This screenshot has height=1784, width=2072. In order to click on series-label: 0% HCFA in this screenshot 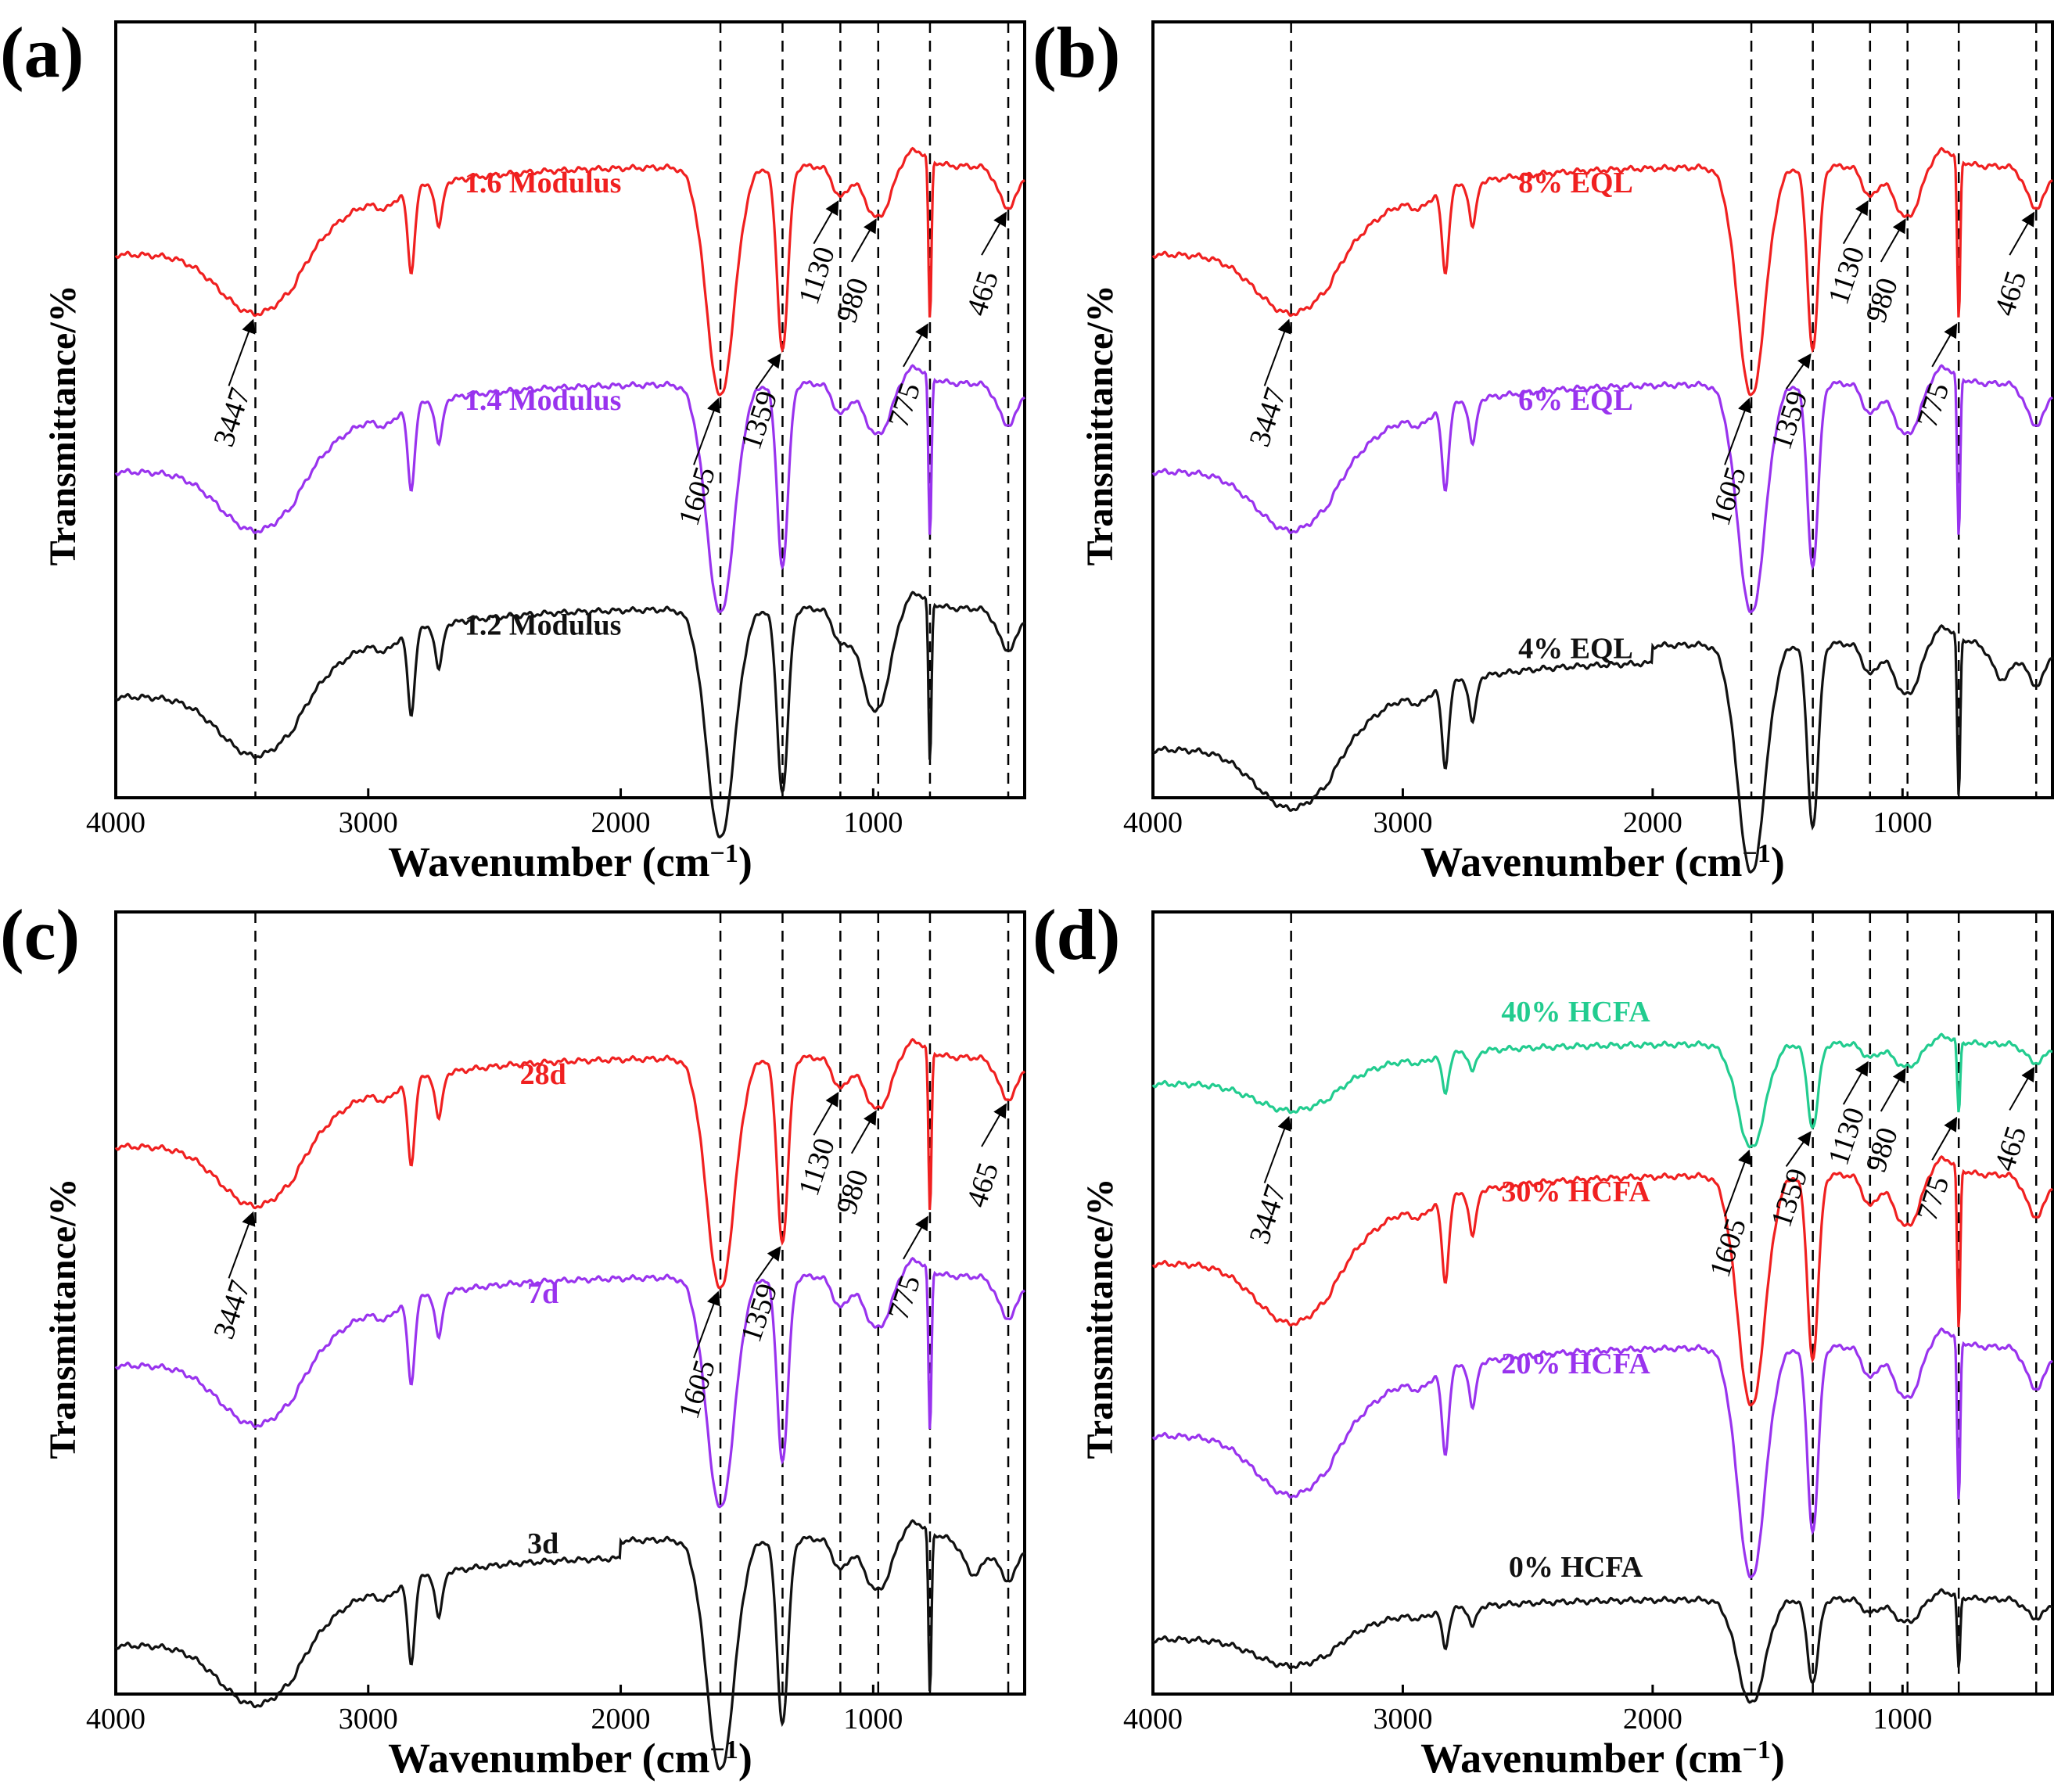, I will do `click(1576, 1567)`.